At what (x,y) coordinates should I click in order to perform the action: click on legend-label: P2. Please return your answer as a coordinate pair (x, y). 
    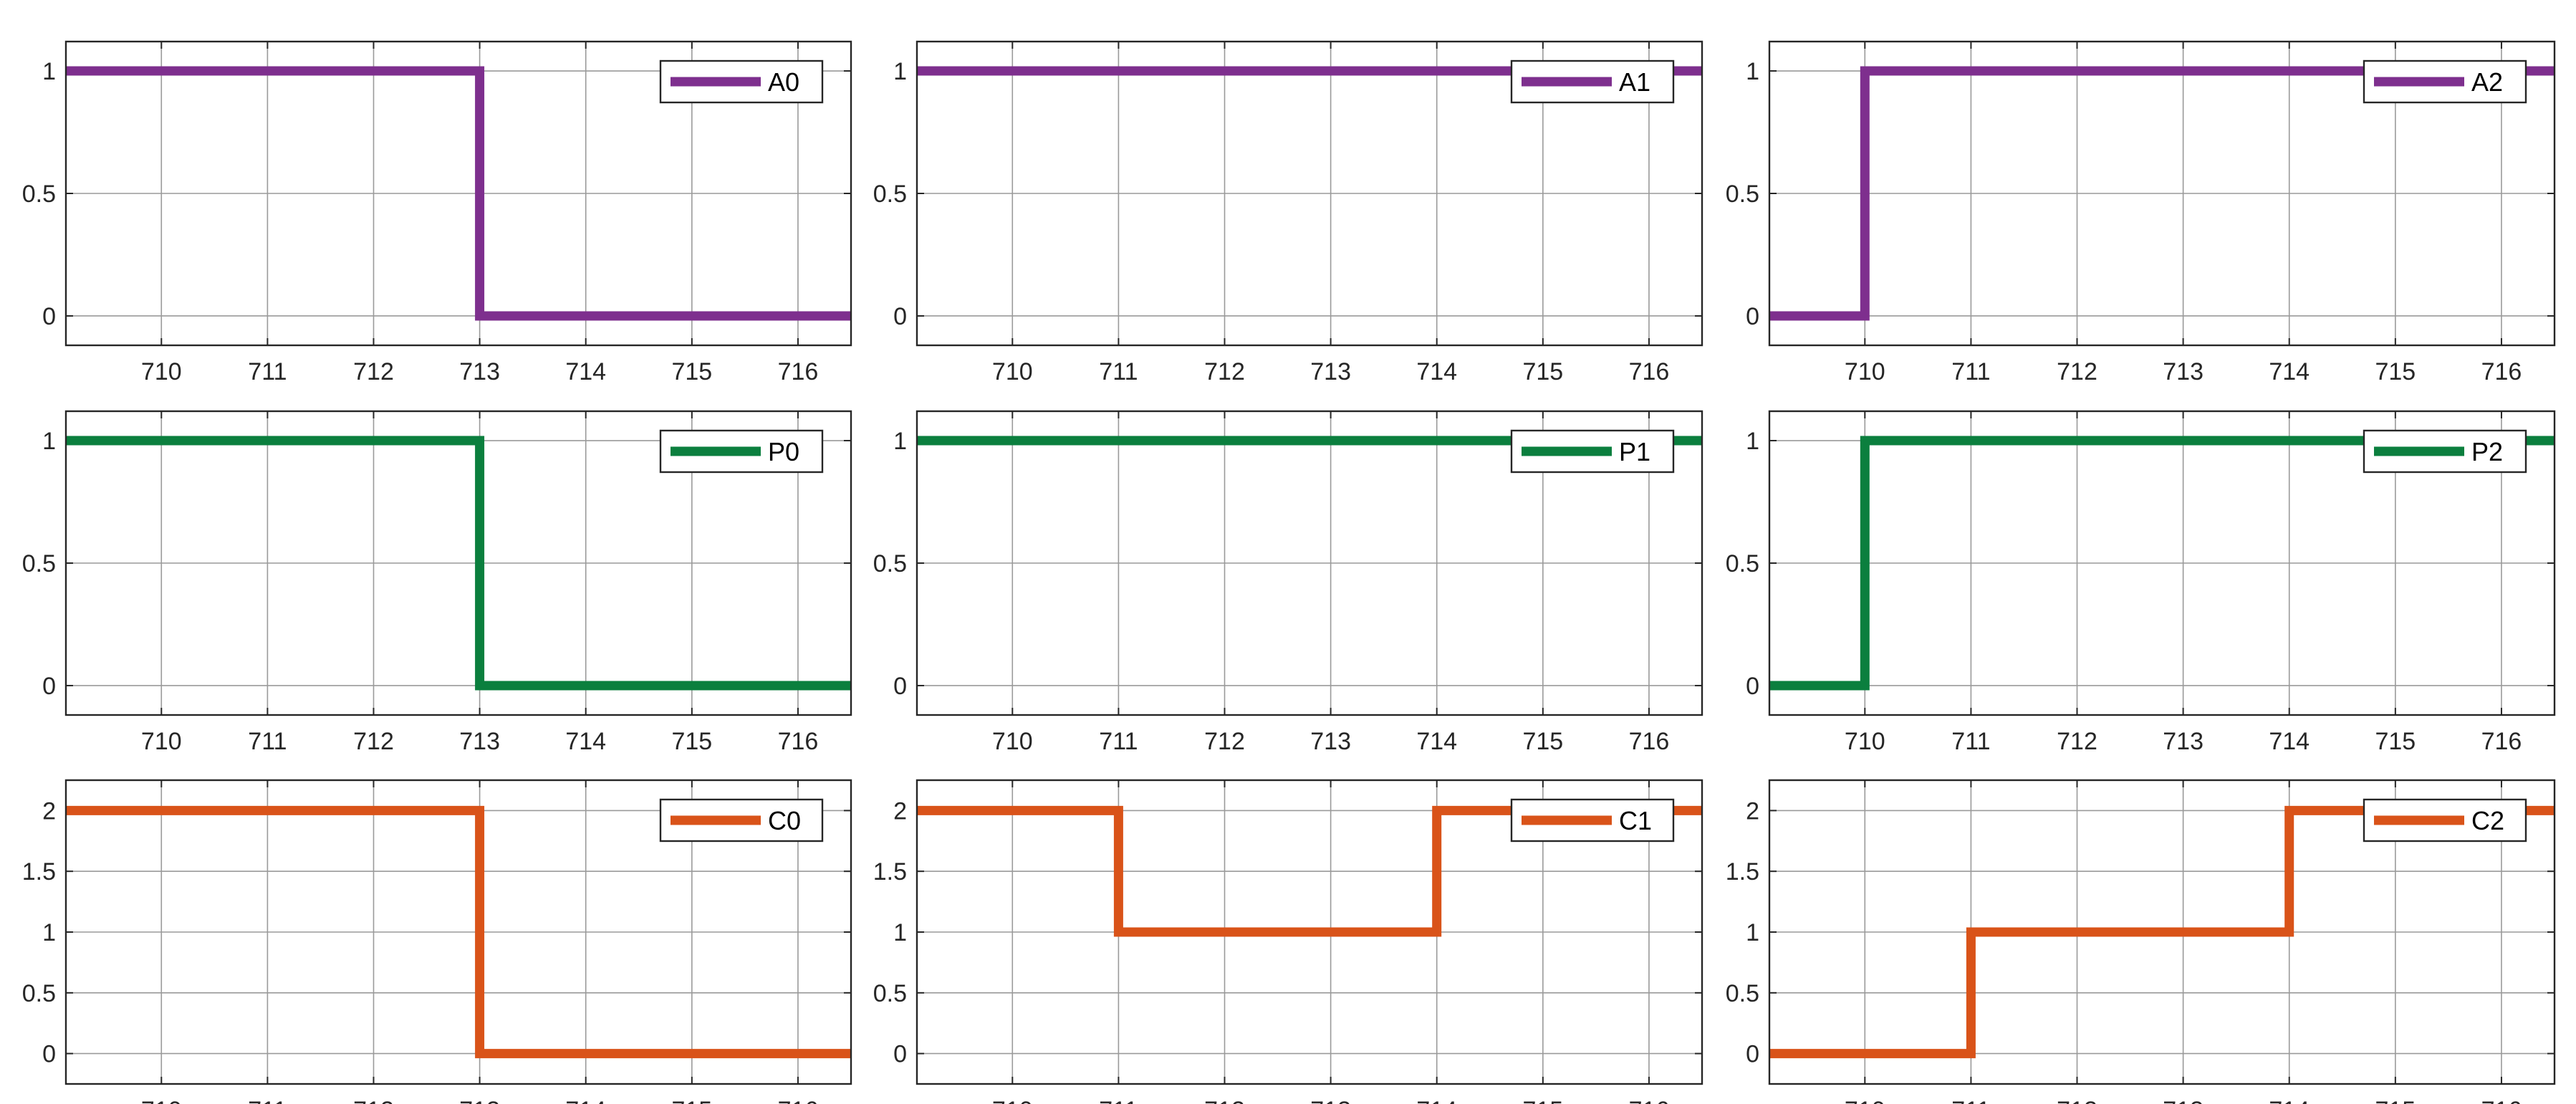
    Looking at the image, I should click on (2487, 451).